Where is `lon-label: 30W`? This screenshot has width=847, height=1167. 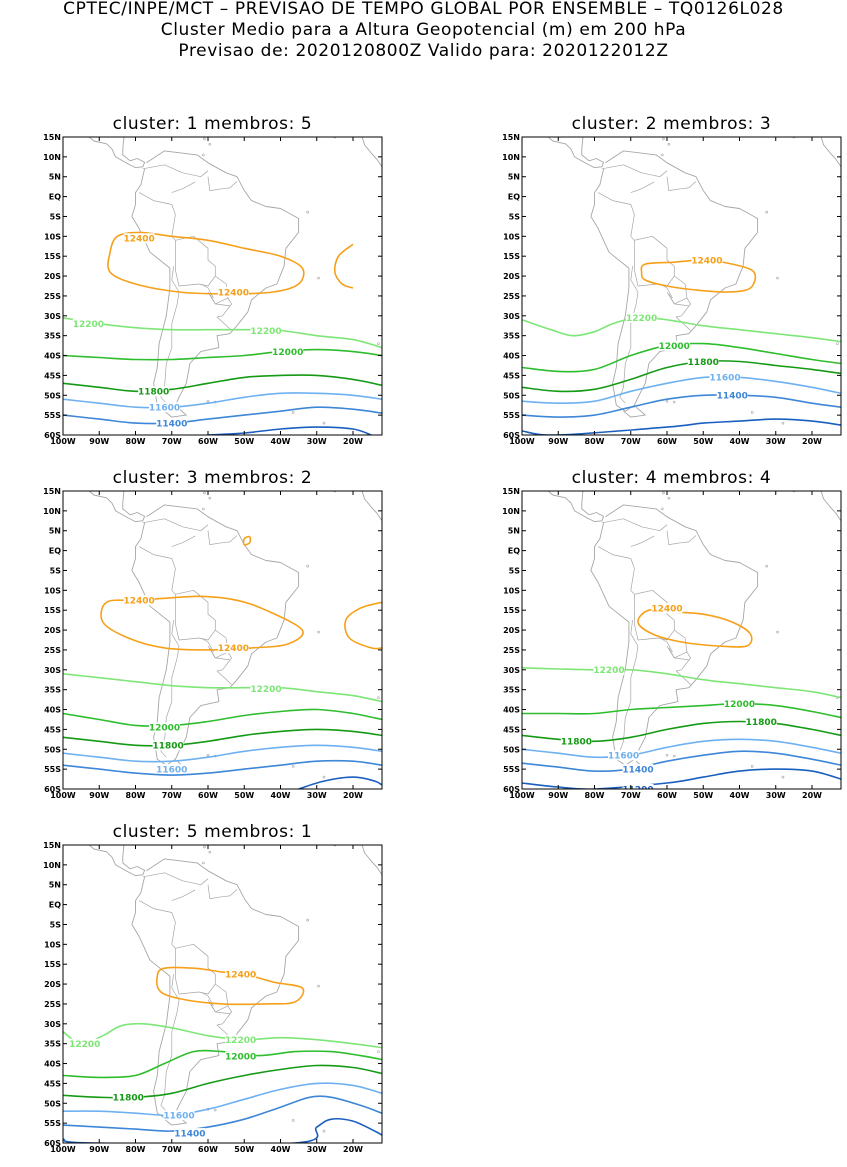
lon-label: 30W is located at coordinates (317, 1149).